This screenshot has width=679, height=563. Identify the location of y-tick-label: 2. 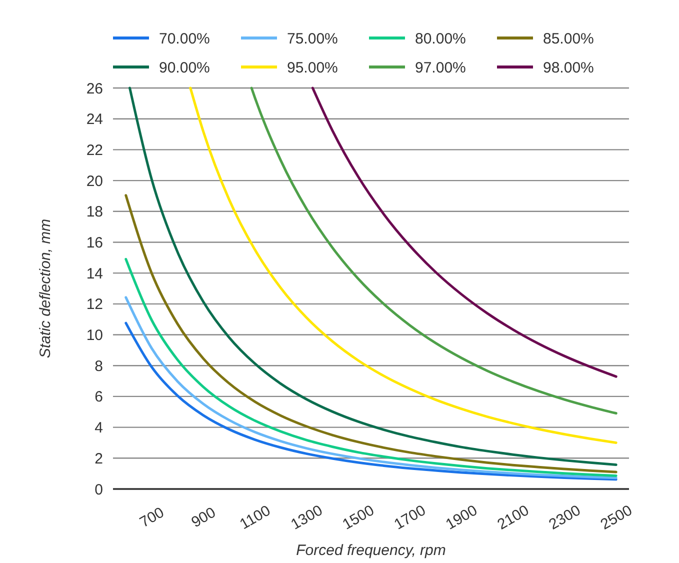
(98, 459).